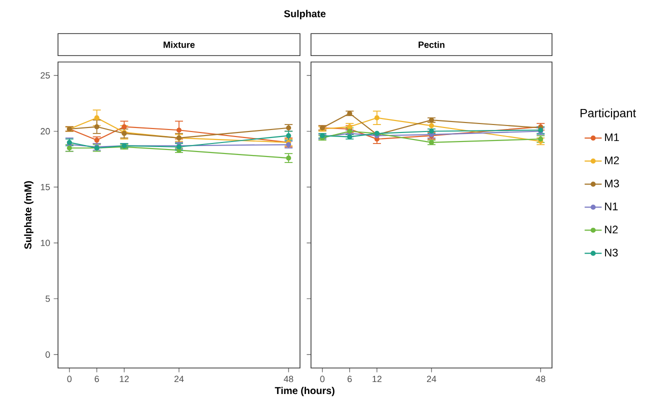 Image resolution: width=655 pixels, height=414 pixels. Describe the element at coordinates (608, 114) in the screenshot. I see `legend-title: Participant` at that location.